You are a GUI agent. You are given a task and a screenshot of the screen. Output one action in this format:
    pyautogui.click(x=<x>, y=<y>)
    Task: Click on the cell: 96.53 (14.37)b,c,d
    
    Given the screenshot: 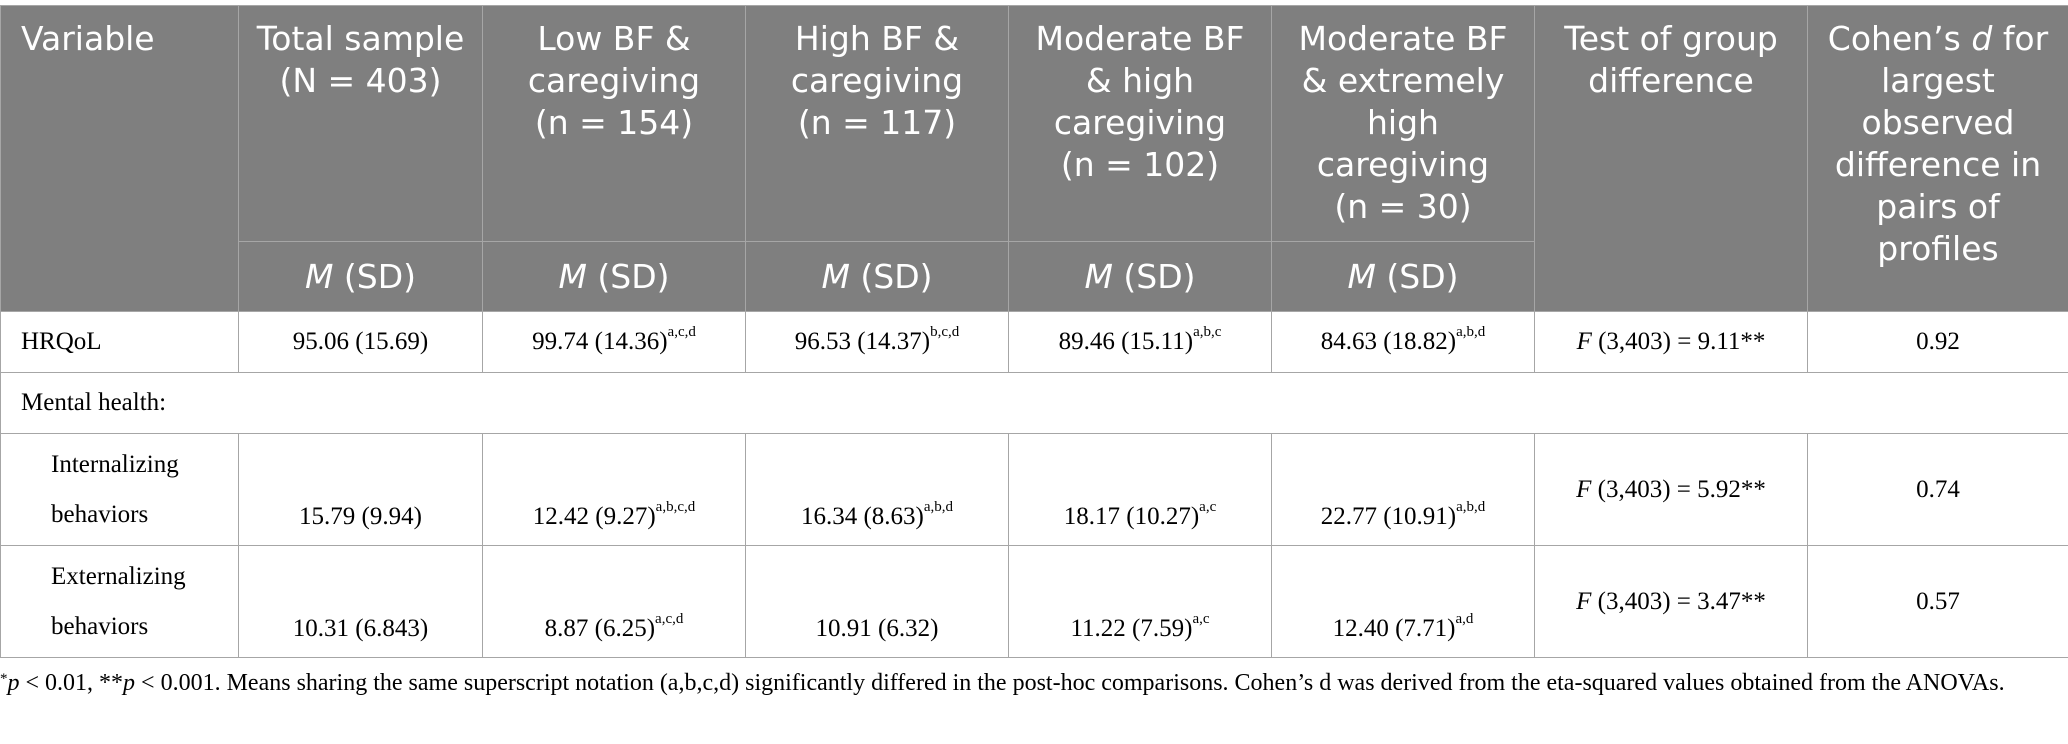 What is the action you would take?
    pyautogui.click(x=877, y=342)
    